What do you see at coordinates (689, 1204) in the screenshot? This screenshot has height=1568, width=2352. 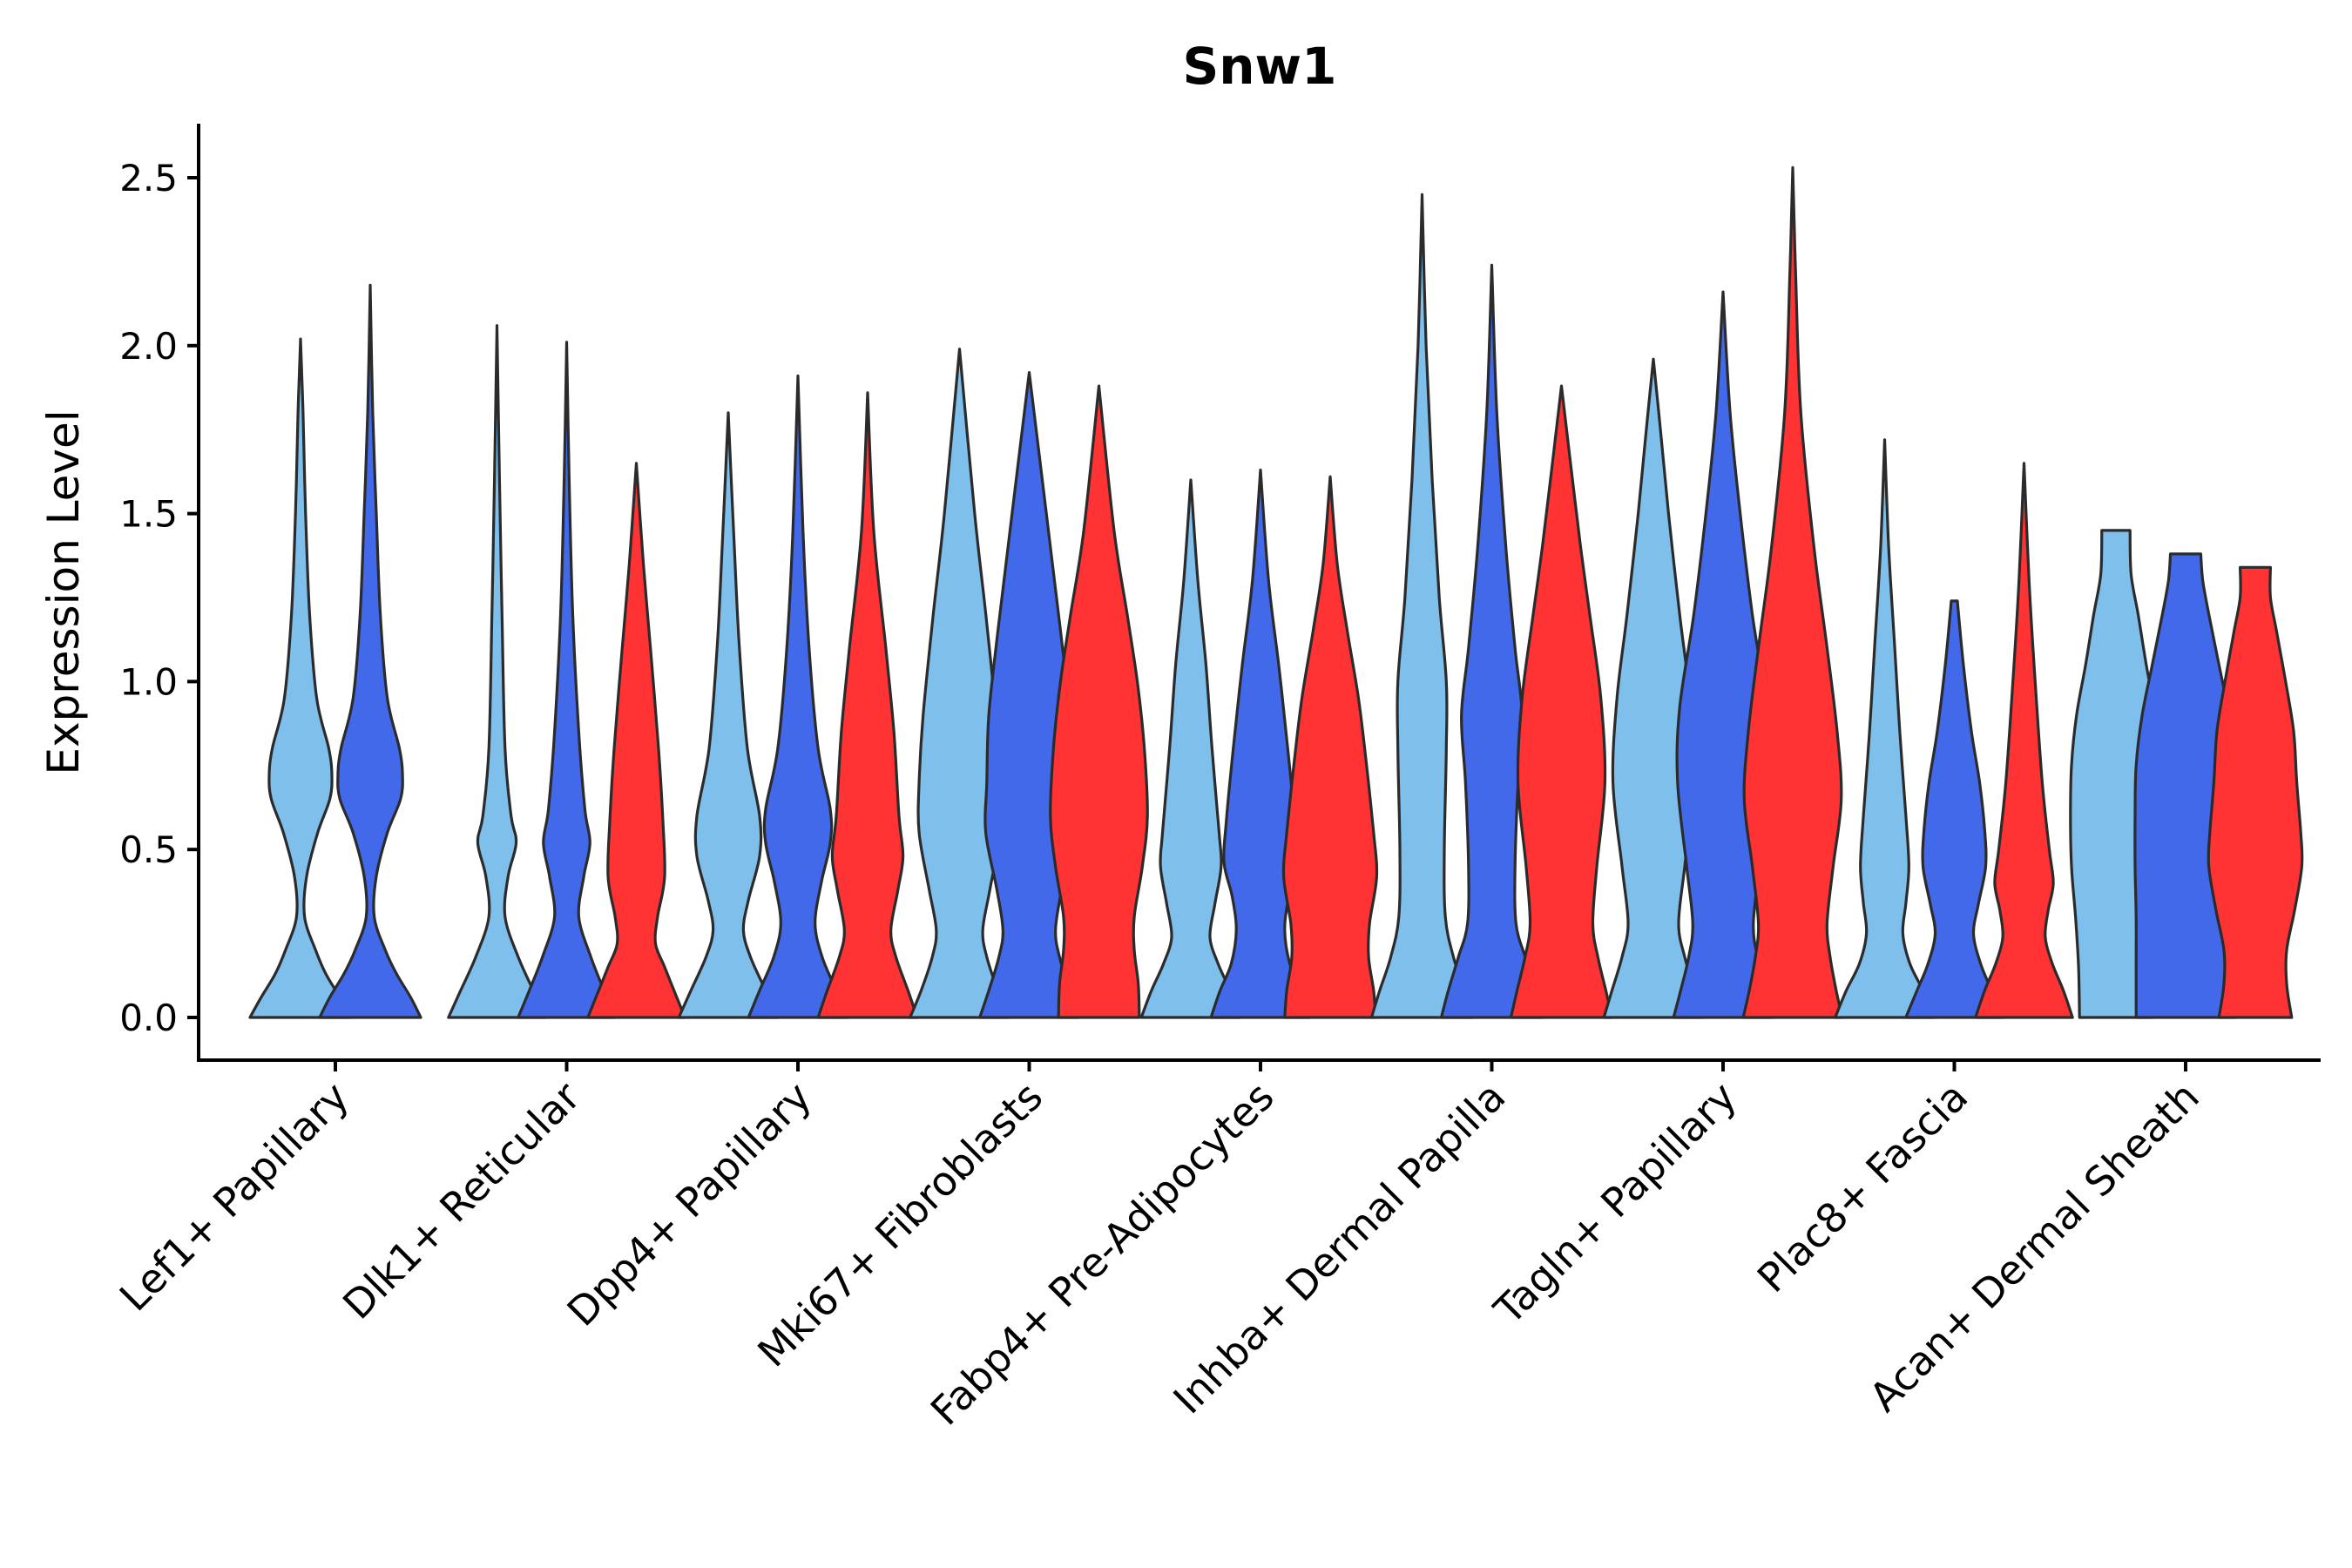 I see `x-tick-label: Dpp4+ Papillary` at bounding box center [689, 1204].